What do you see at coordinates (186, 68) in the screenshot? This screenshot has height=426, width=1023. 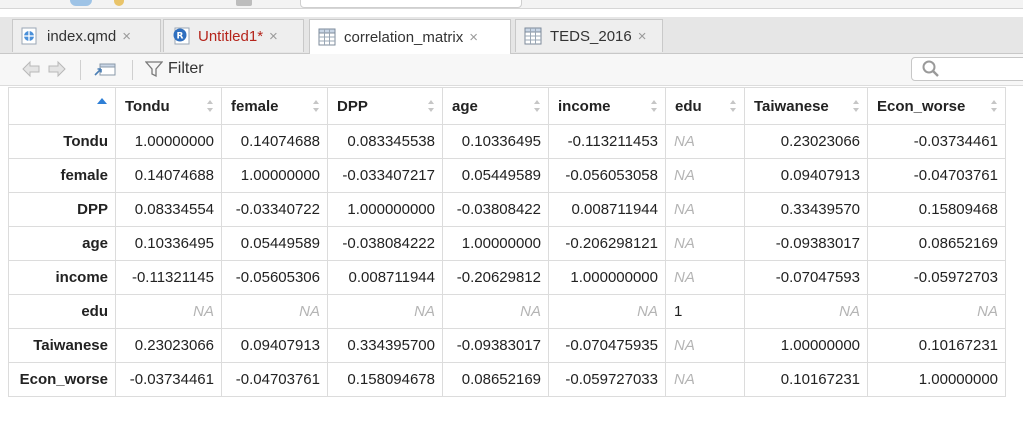 I see `filter-button: Filter` at bounding box center [186, 68].